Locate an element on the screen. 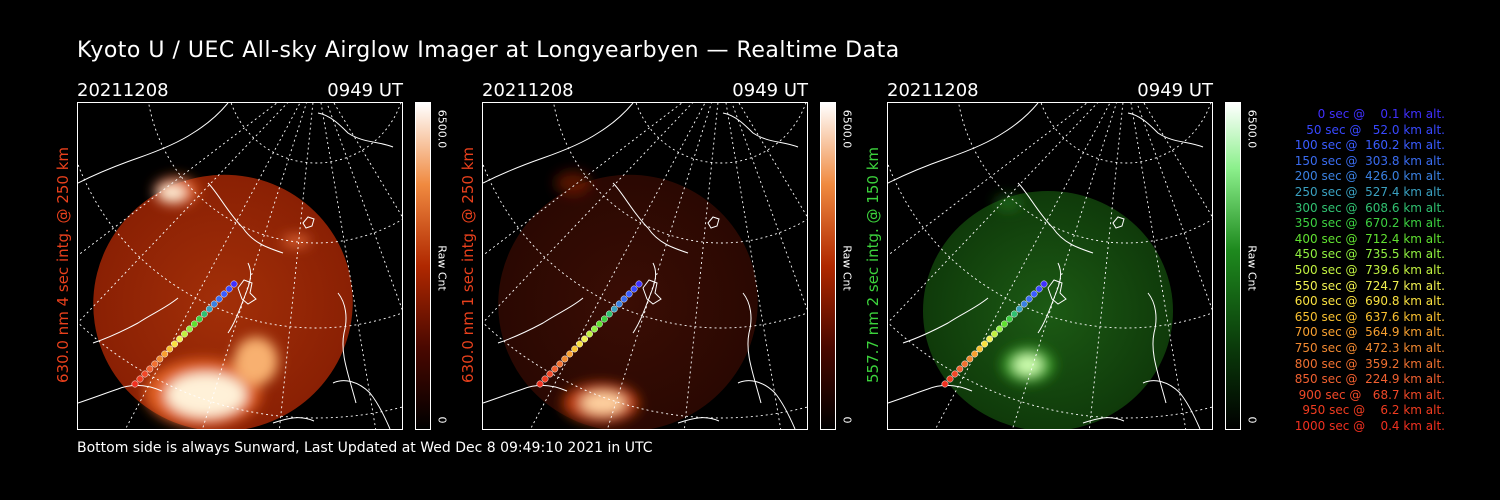 Image resolution: width=1500 pixels, height=500 pixels. legend-row: 400 sec @ 712.4 km alt. is located at coordinates (1367, 238).